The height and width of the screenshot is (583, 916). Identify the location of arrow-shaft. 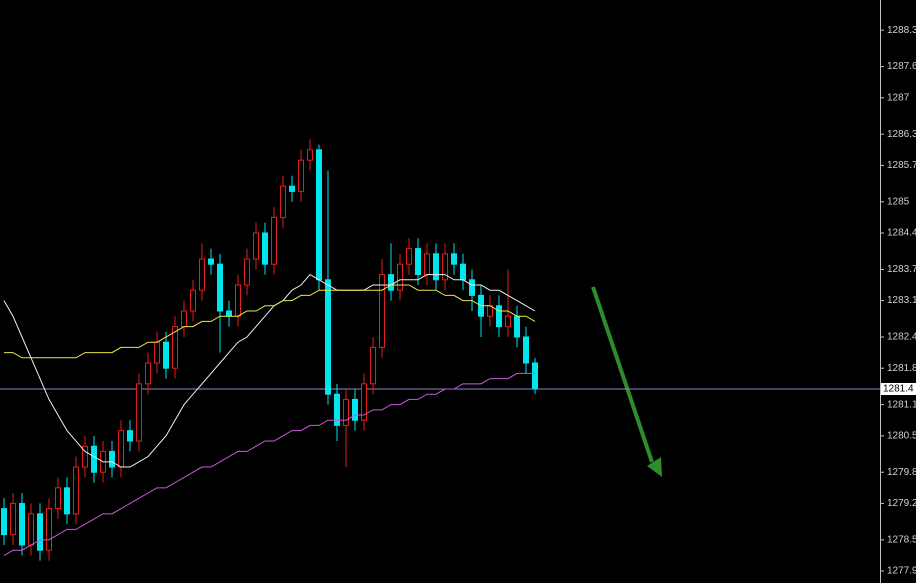
(622, 374).